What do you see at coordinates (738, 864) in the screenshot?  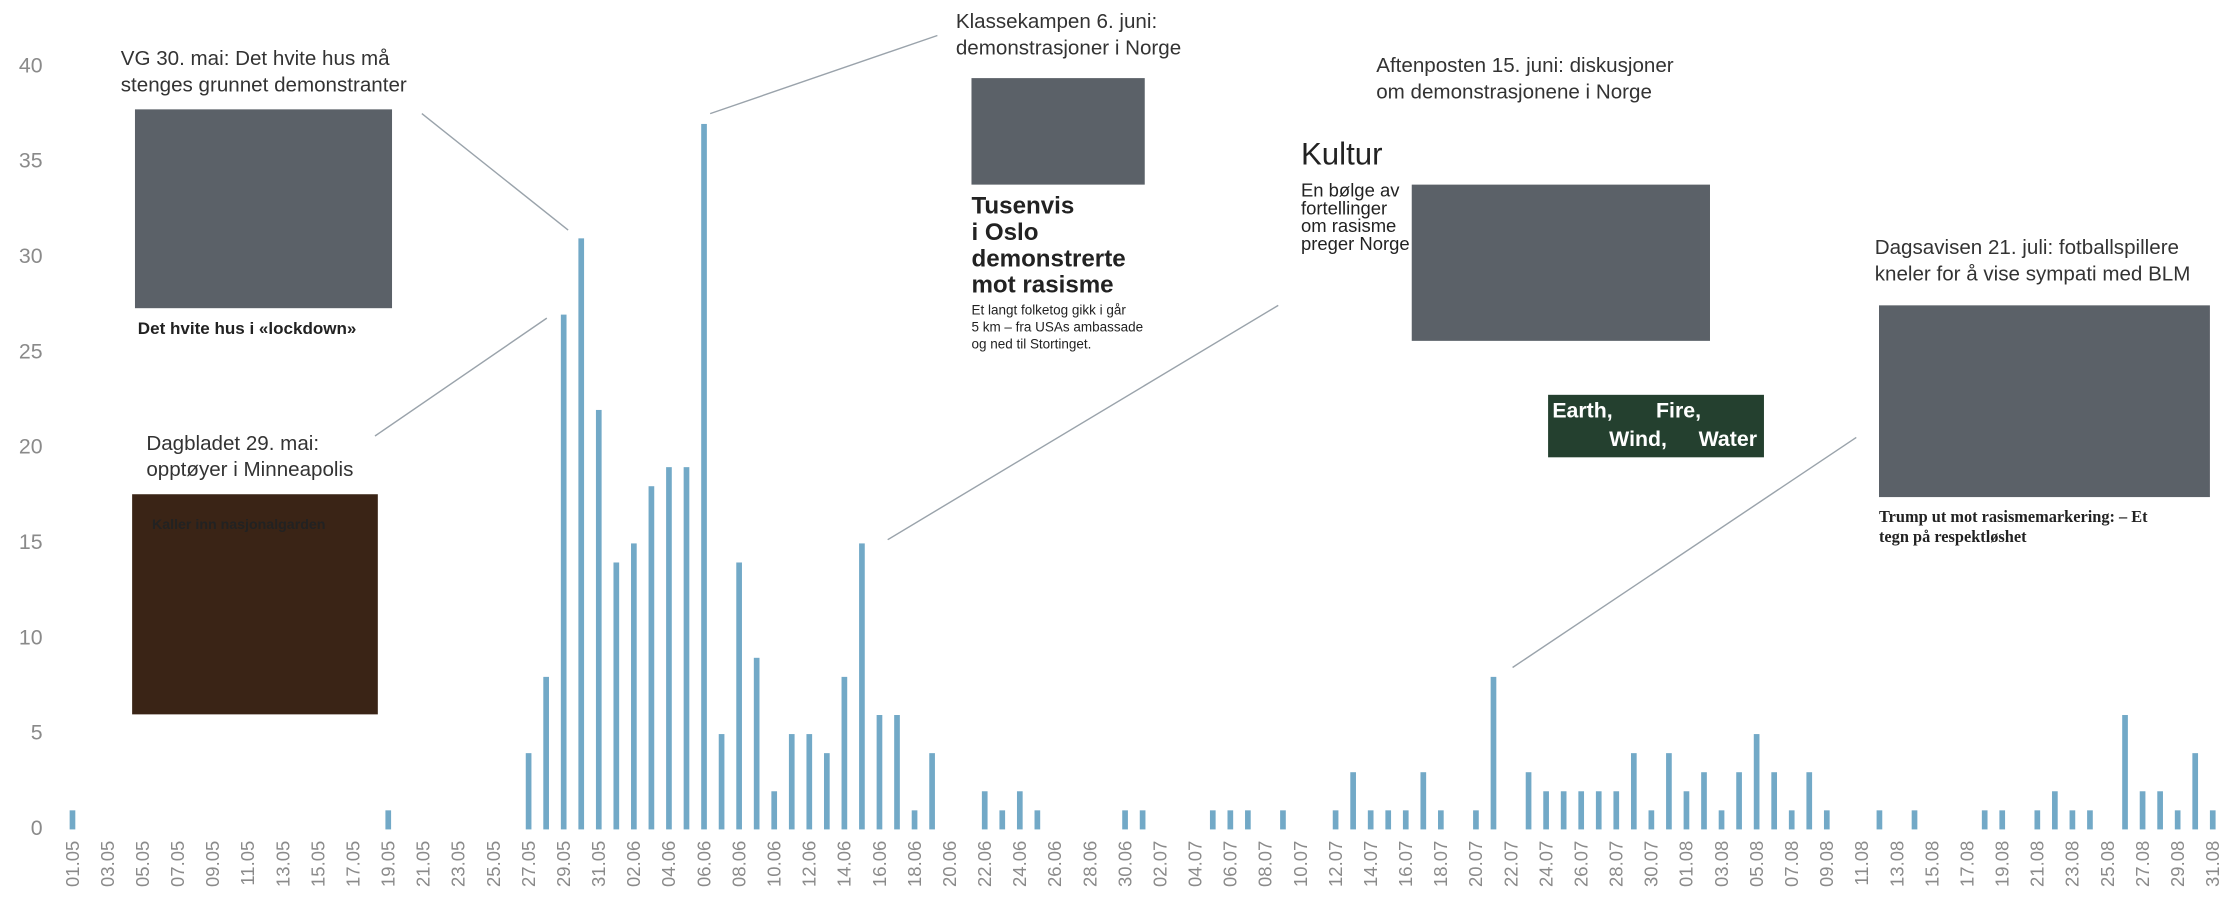 I see `x-tick-label: 08.06` at bounding box center [738, 864].